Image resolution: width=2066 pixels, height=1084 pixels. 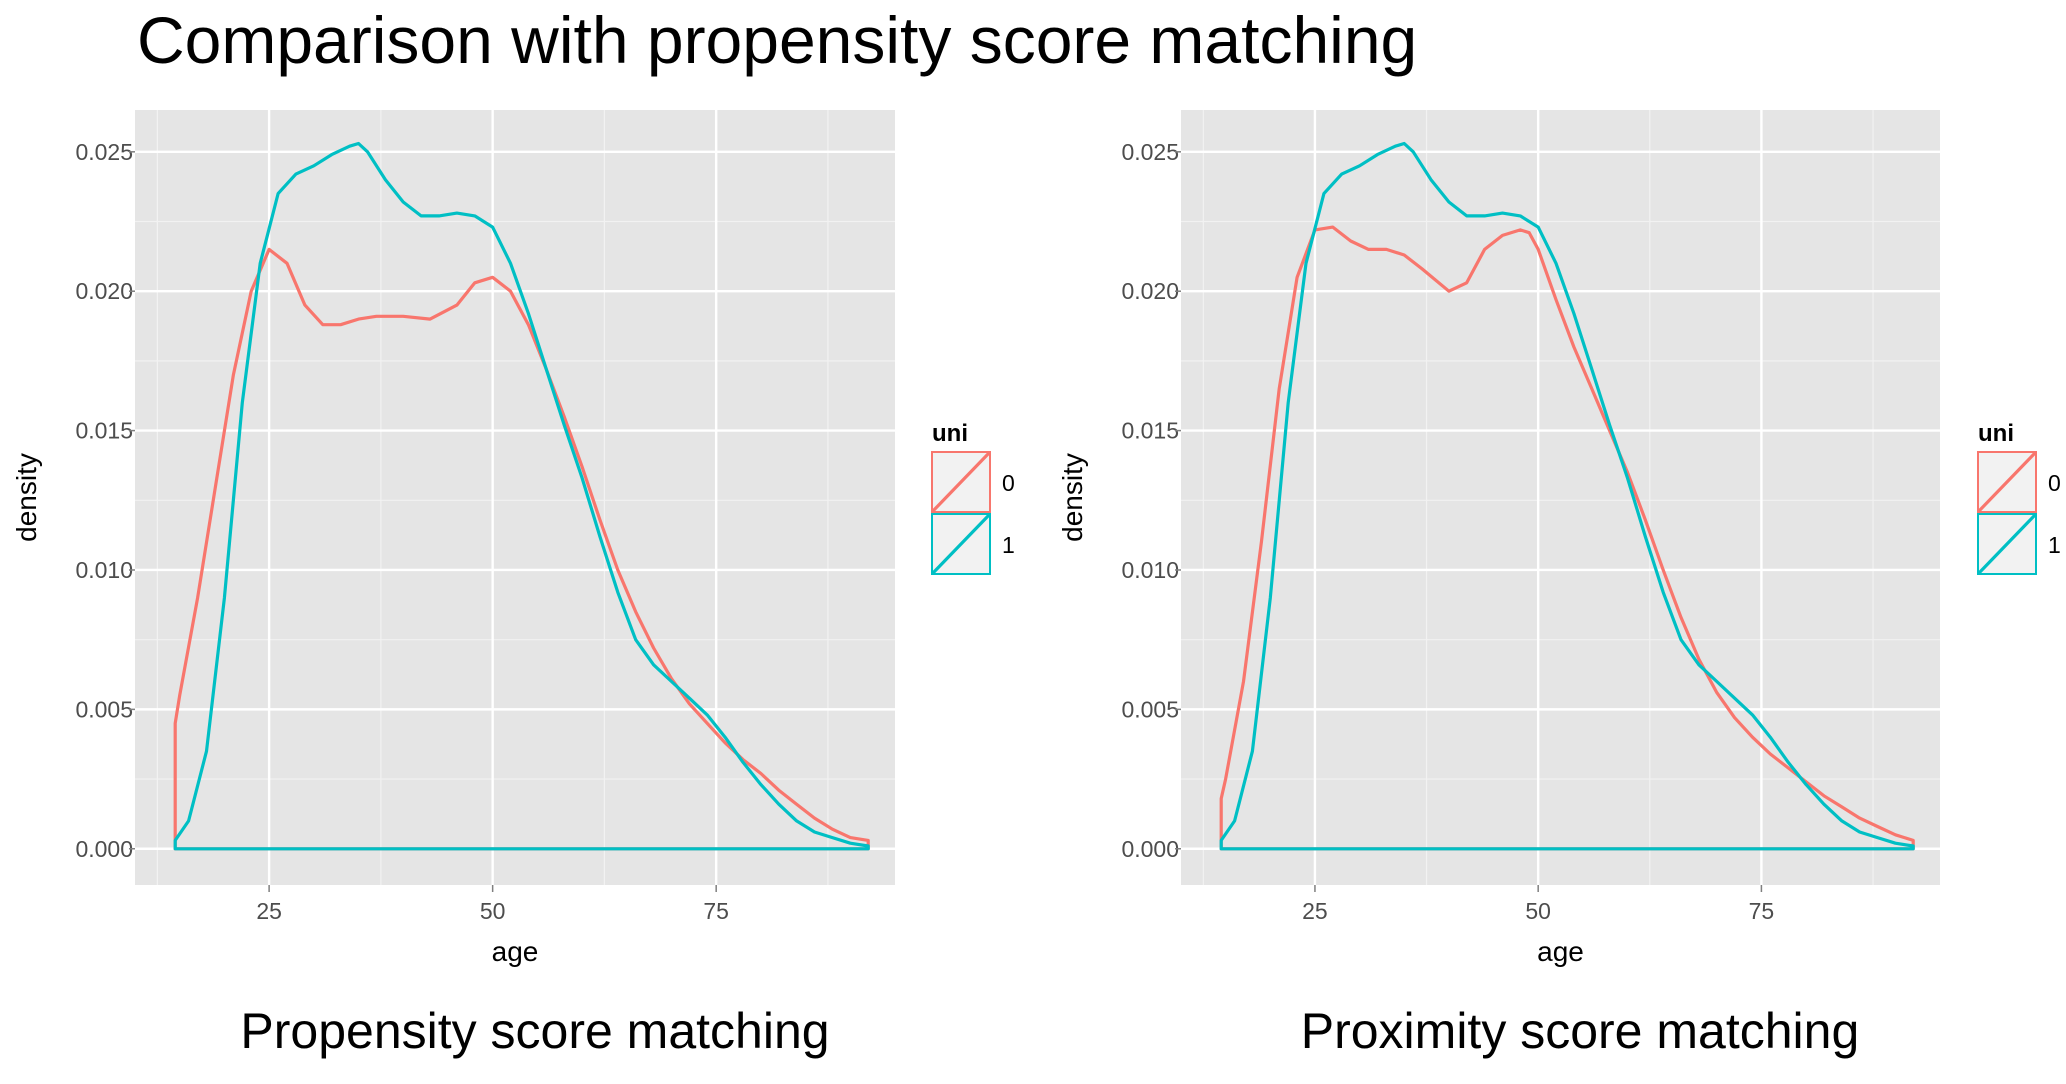 I want to click on caption-proximity: Proximity score matching, so click(x=1580, y=1031).